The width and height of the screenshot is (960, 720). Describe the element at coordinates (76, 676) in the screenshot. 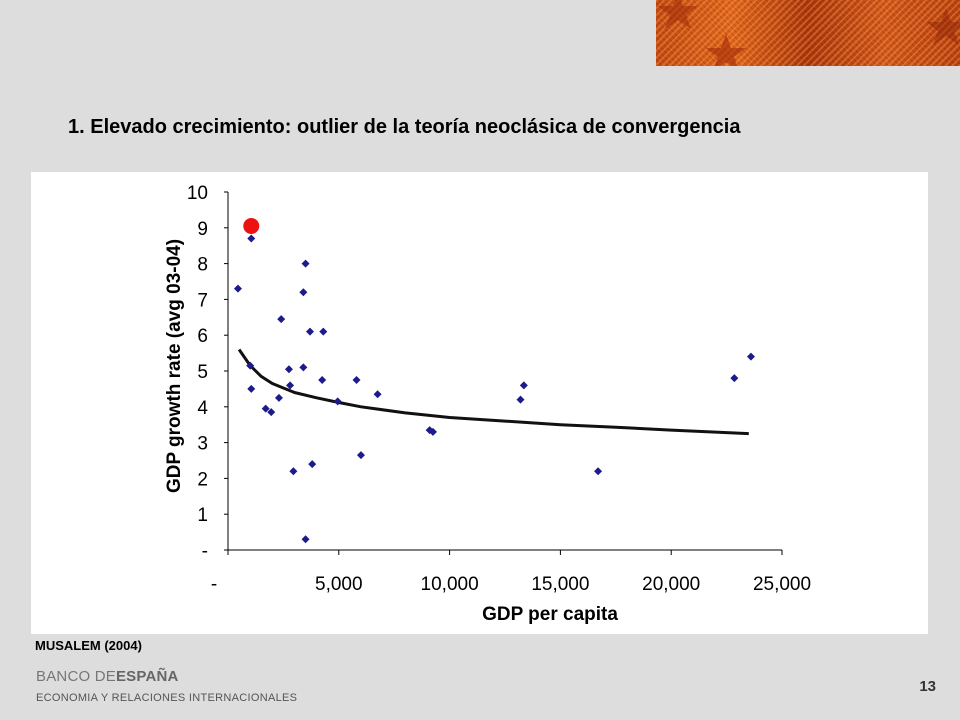

I see `logo-text-part1: BANCO DE` at that location.